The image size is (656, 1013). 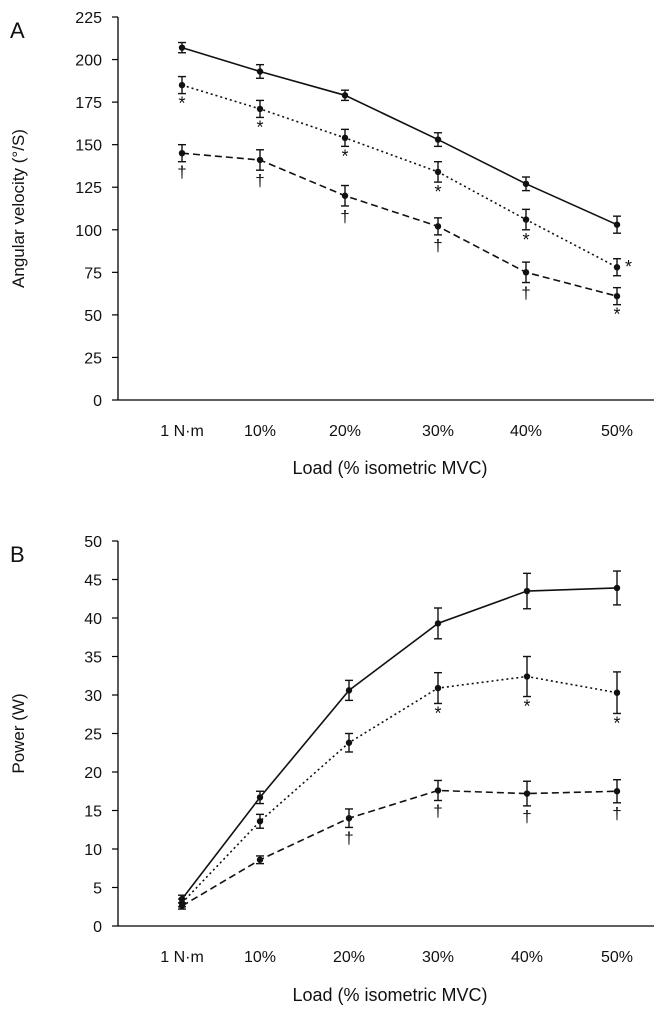 What do you see at coordinates (93, 581) in the screenshot?
I see `y-tick-label: 45` at bounding box center [93, 581].